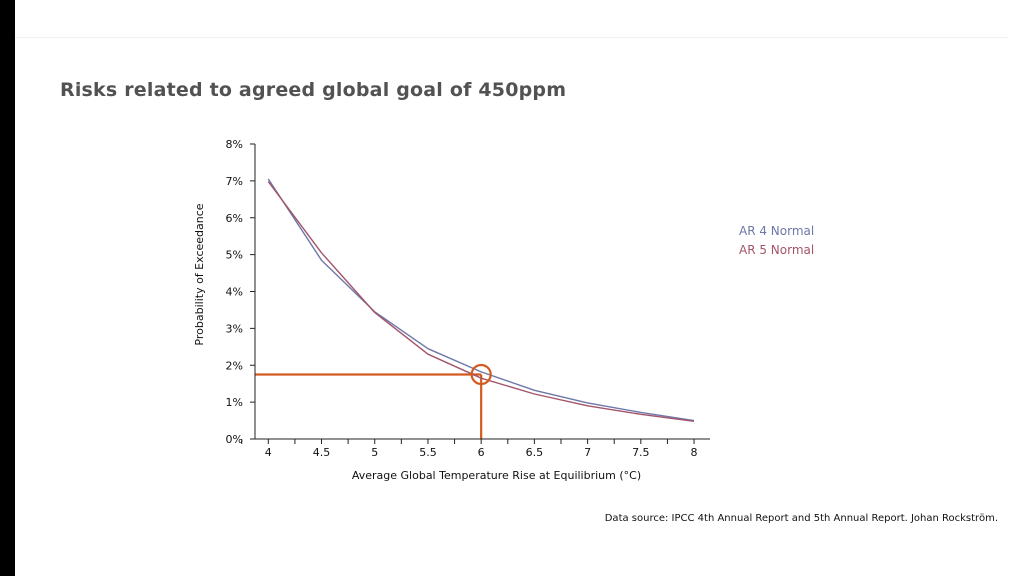 This screenshot has width=1024, height=576. I want to click on legend-entry-ar4-normal: AR 4 Normal, so click(776, 231).